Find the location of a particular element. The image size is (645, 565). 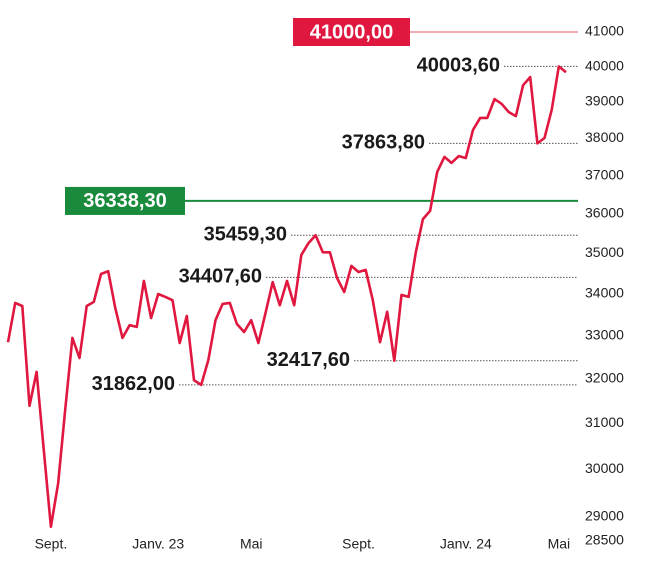

x-tick-label: Janv. 23 is located at coordinates (158, 544).